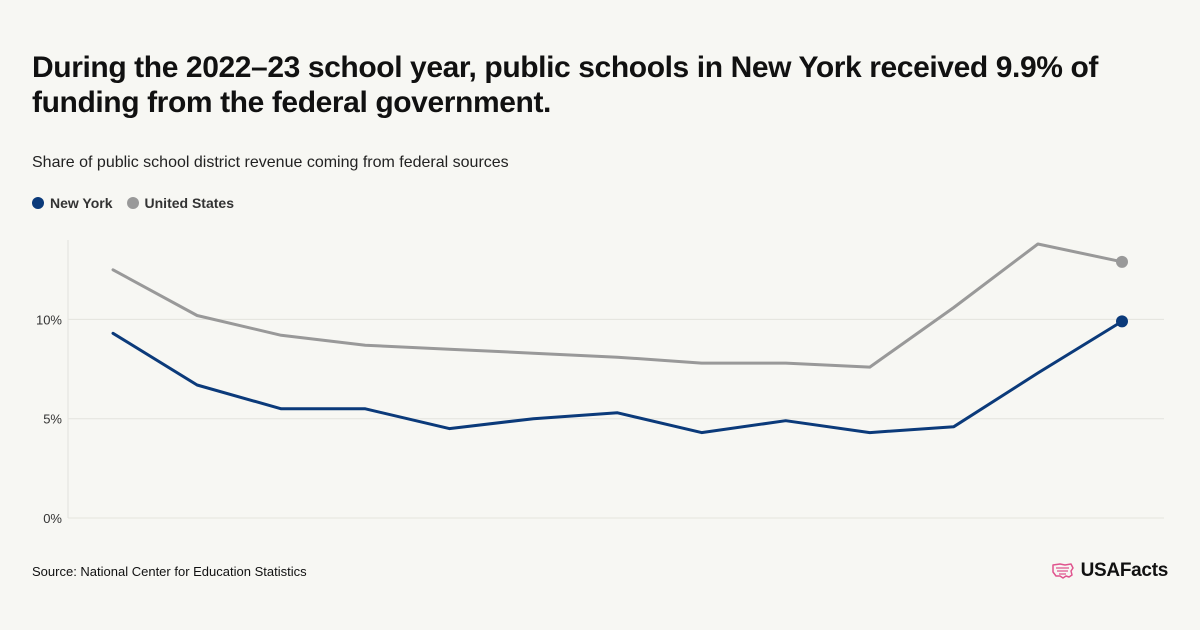 Image resolution: width=1200 pixels, height=630 pixels. Describe the element at coordinates (52, 518) in the screenshot. I see `y-tick-label: 0%` at that location.